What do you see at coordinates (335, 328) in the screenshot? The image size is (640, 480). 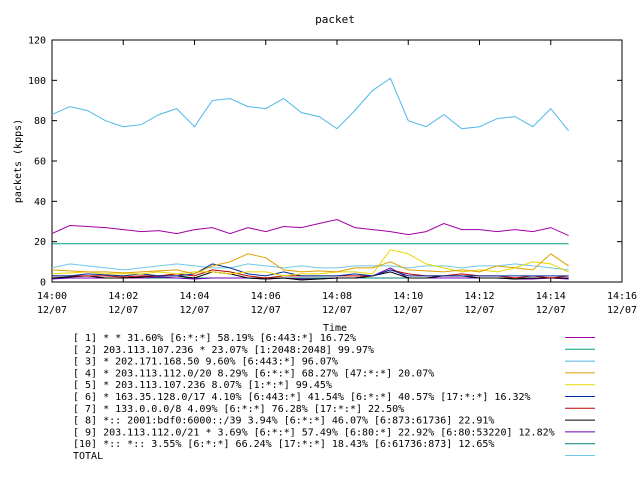 I see `x-axis-label: Time` at bounding box center [335, 328].